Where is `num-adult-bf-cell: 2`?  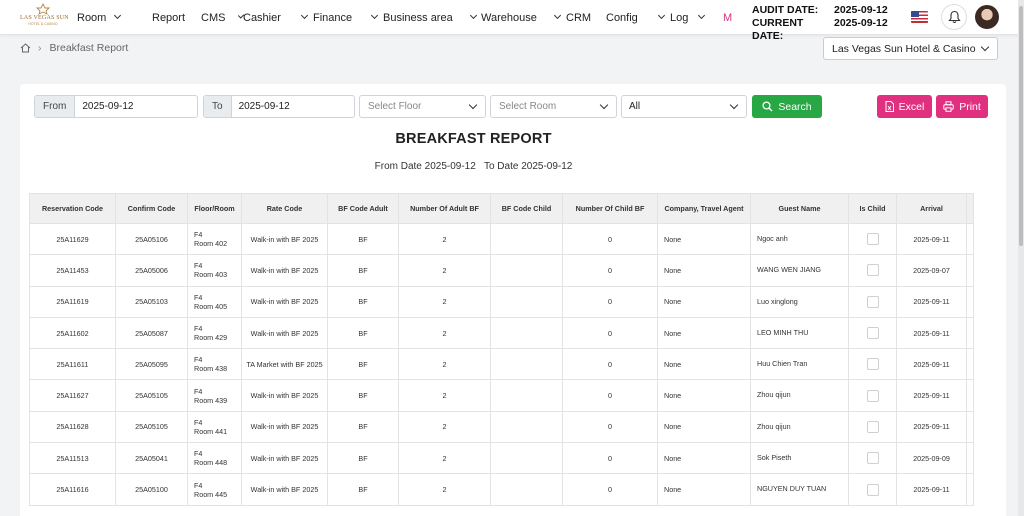 num-adult-bf-cell: 2 is located at coordinates (444, 364).